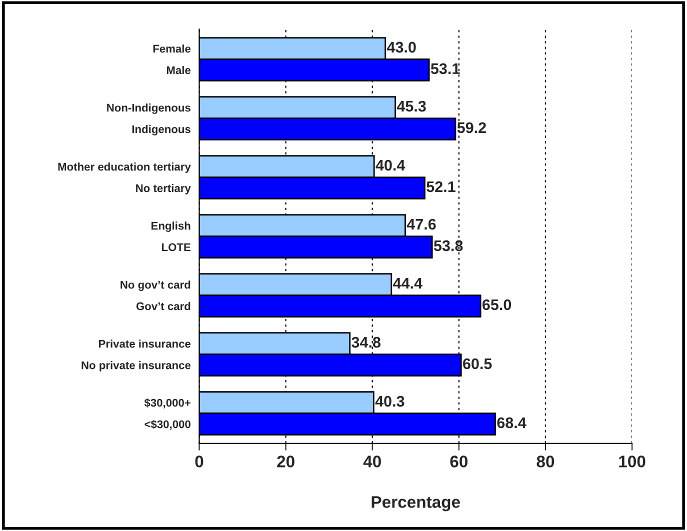 This screenshot has height=531, width=687. Describe the element at coordinates (459, 462) in the screenshot. I see `x-tick-label: 60` at that location.